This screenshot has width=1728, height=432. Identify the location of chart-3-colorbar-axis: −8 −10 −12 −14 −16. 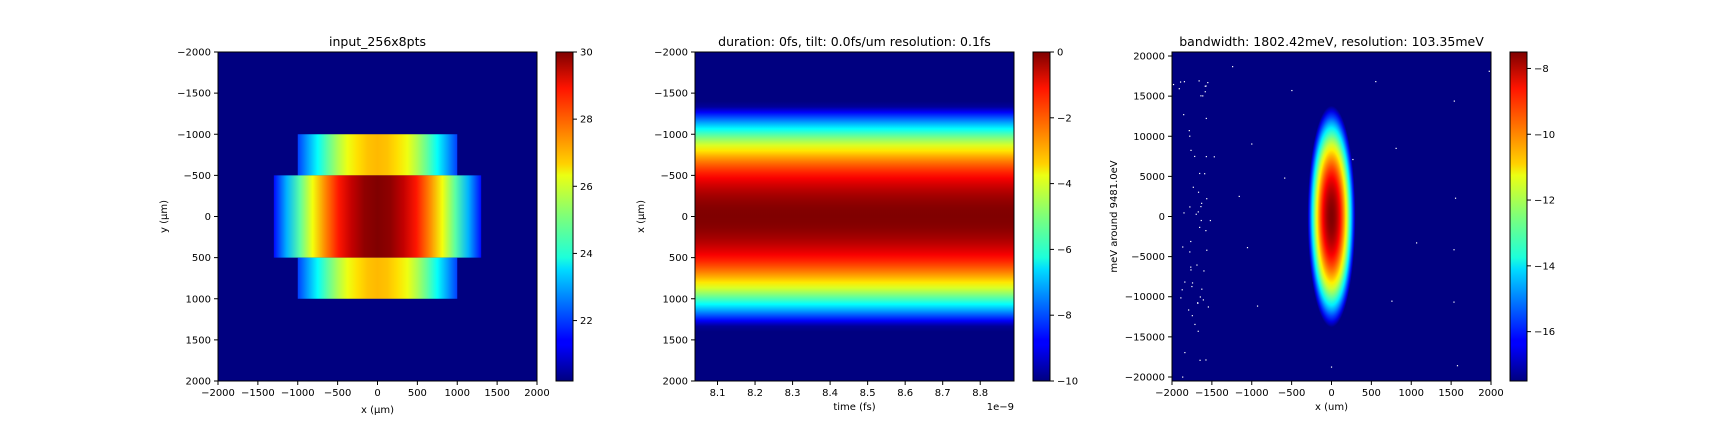
(1541, 201).